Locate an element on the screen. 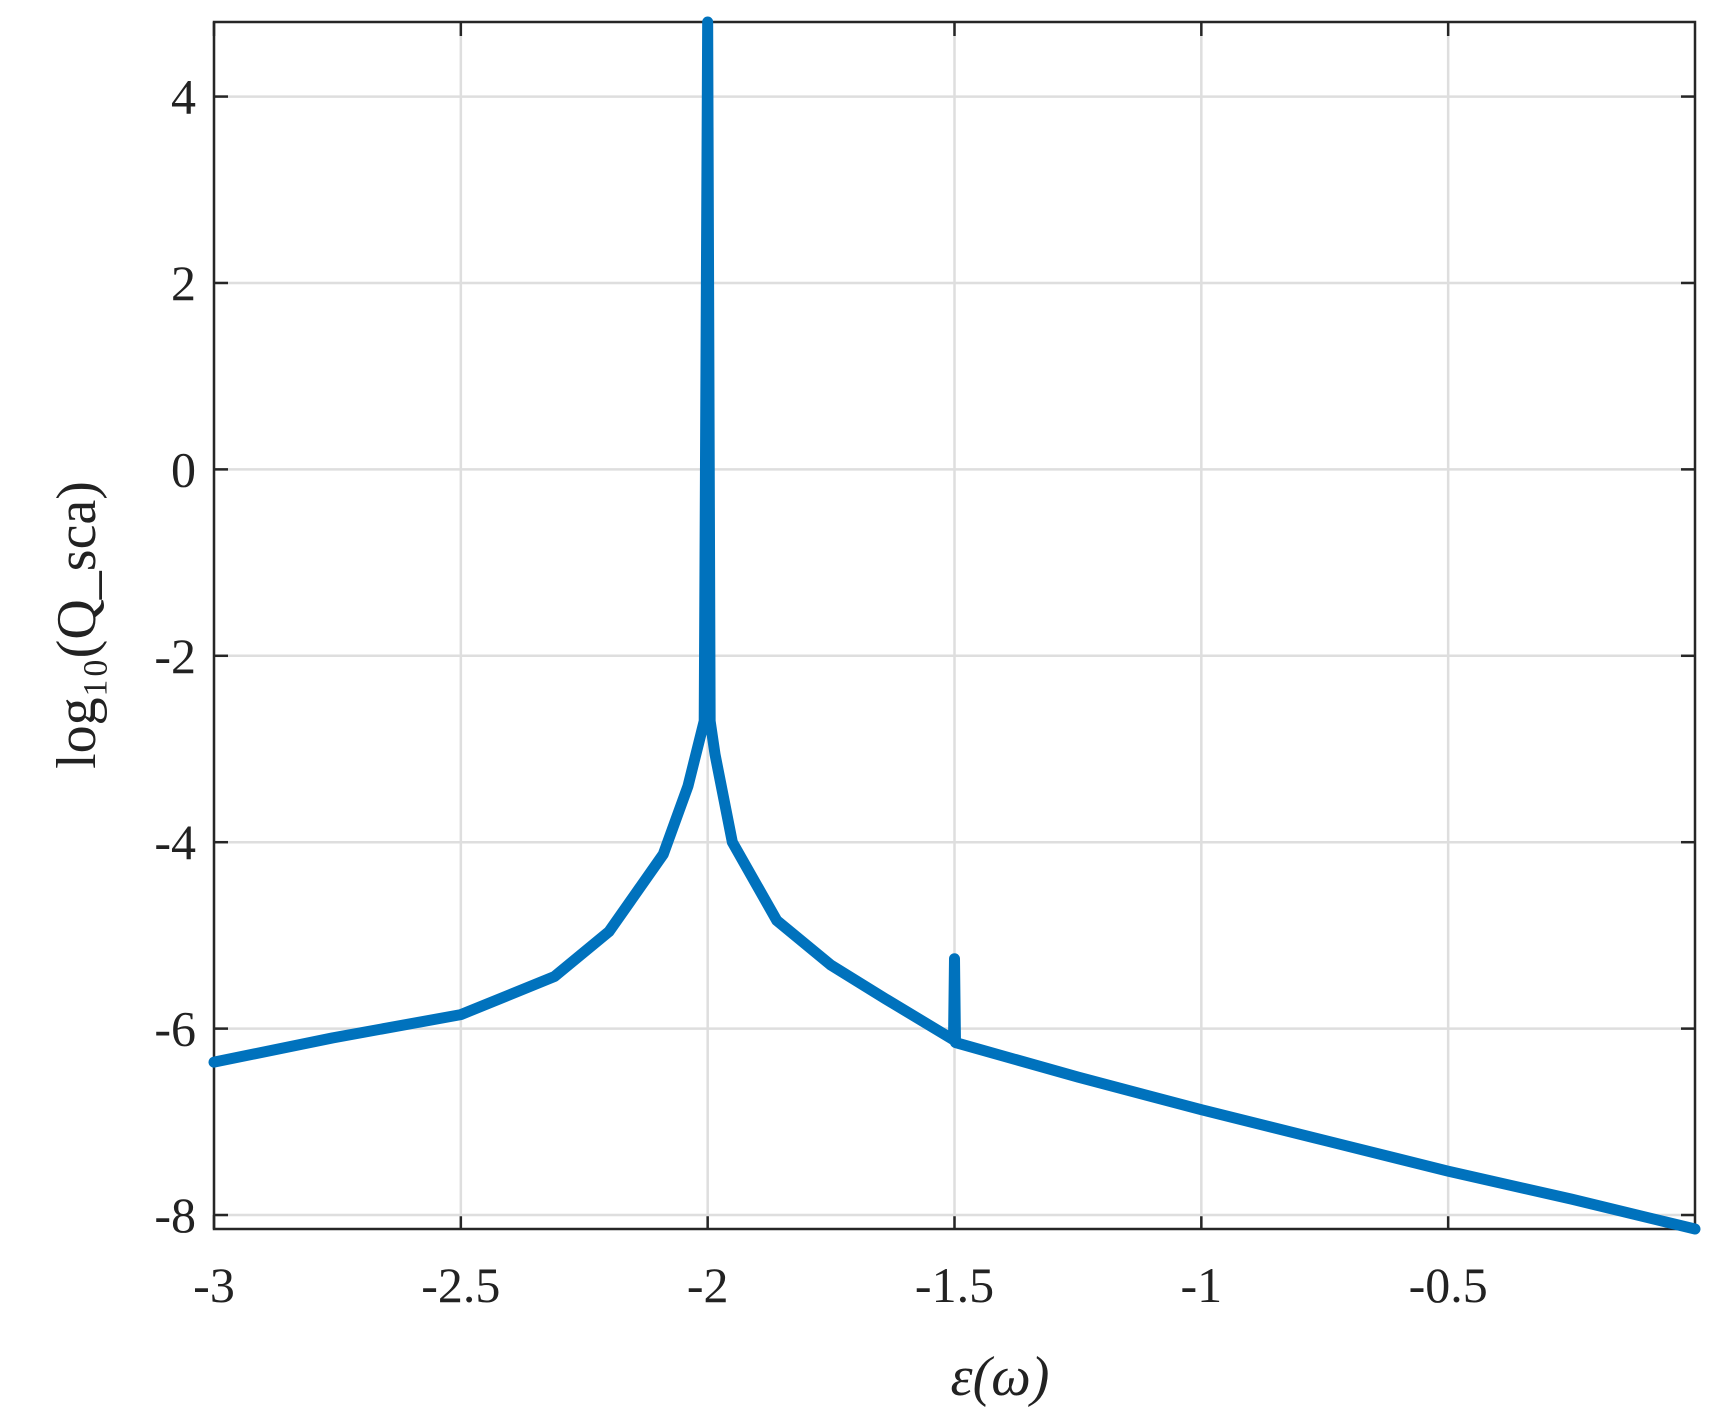 Image resolution: width=1730 pixels, height=1424 pixels. y-tick-label: 2 is located at coordinates (183, 283).